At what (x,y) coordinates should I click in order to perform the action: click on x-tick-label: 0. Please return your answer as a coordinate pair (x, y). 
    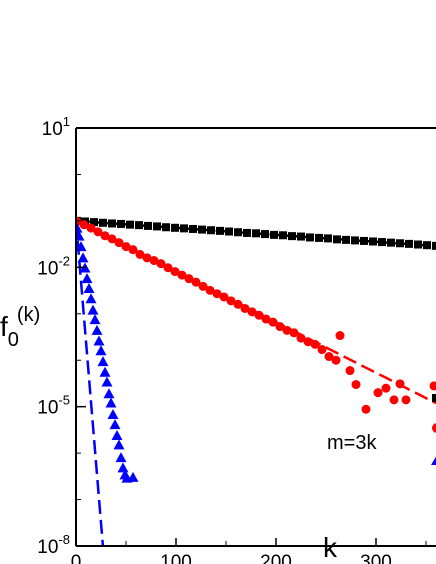
    Looking at the image, I should click on (76, 558).